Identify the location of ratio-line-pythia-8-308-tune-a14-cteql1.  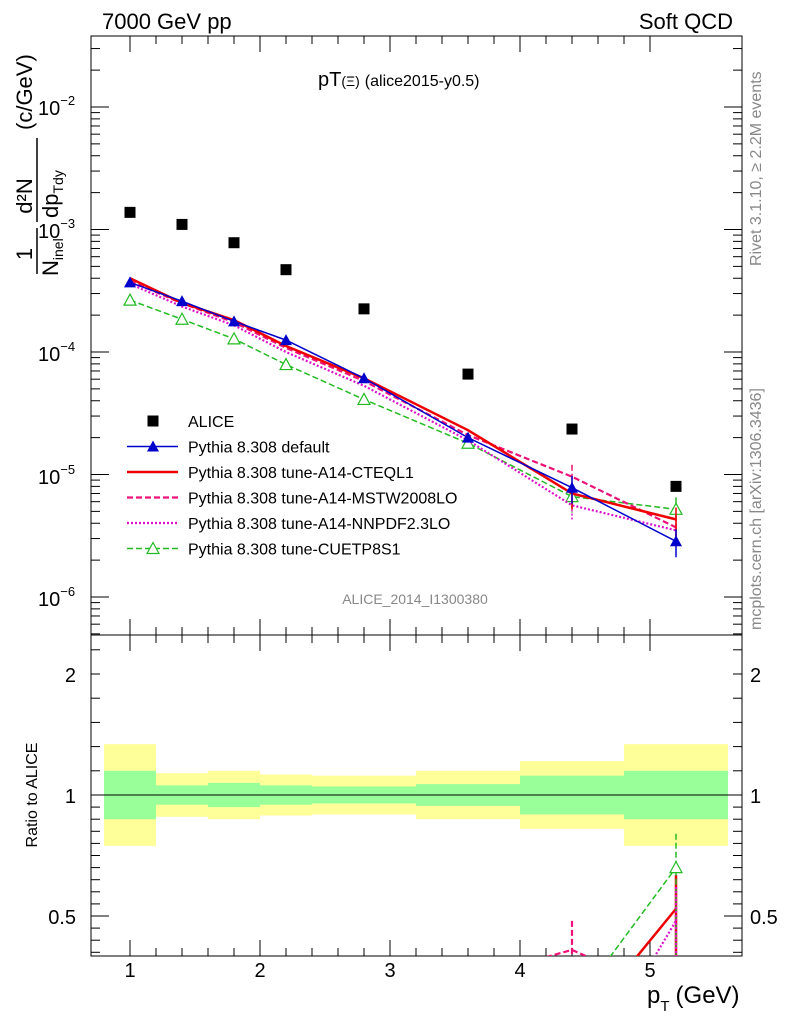
(656, 931).